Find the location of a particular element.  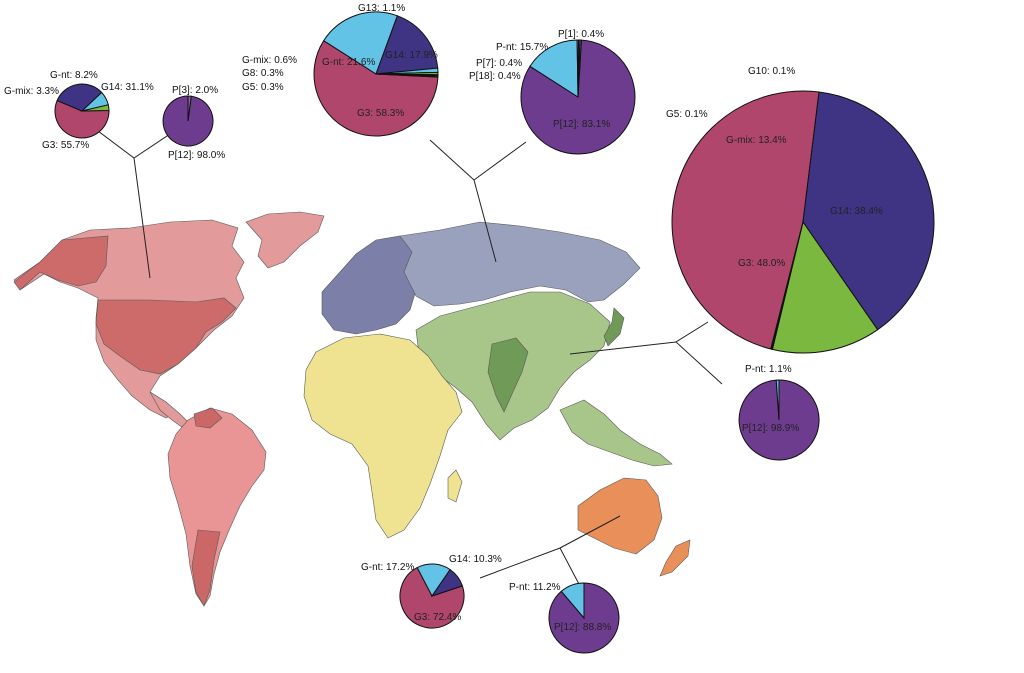

pie-label: P[12]: 88.8% is located at coordinates (582, 627).